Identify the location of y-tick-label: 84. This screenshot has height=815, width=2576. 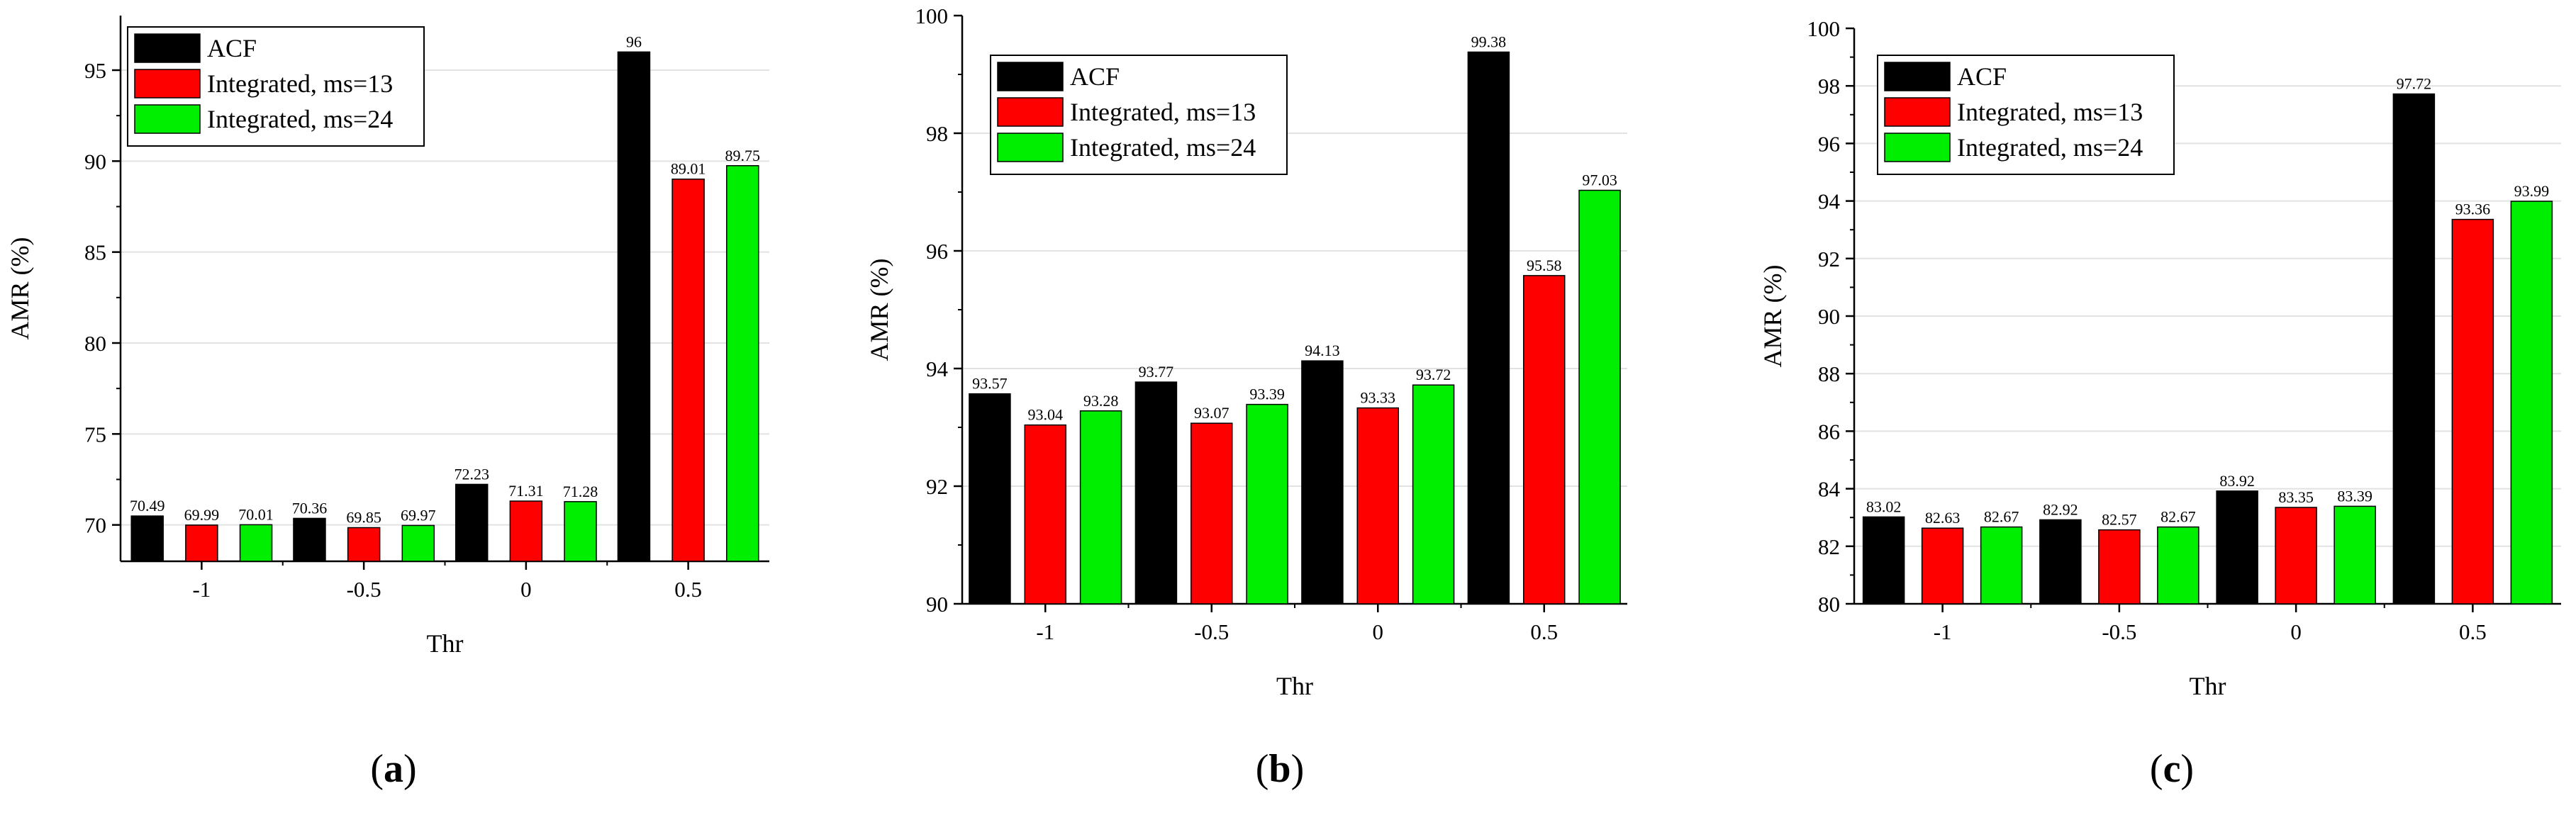
(1829, 489).